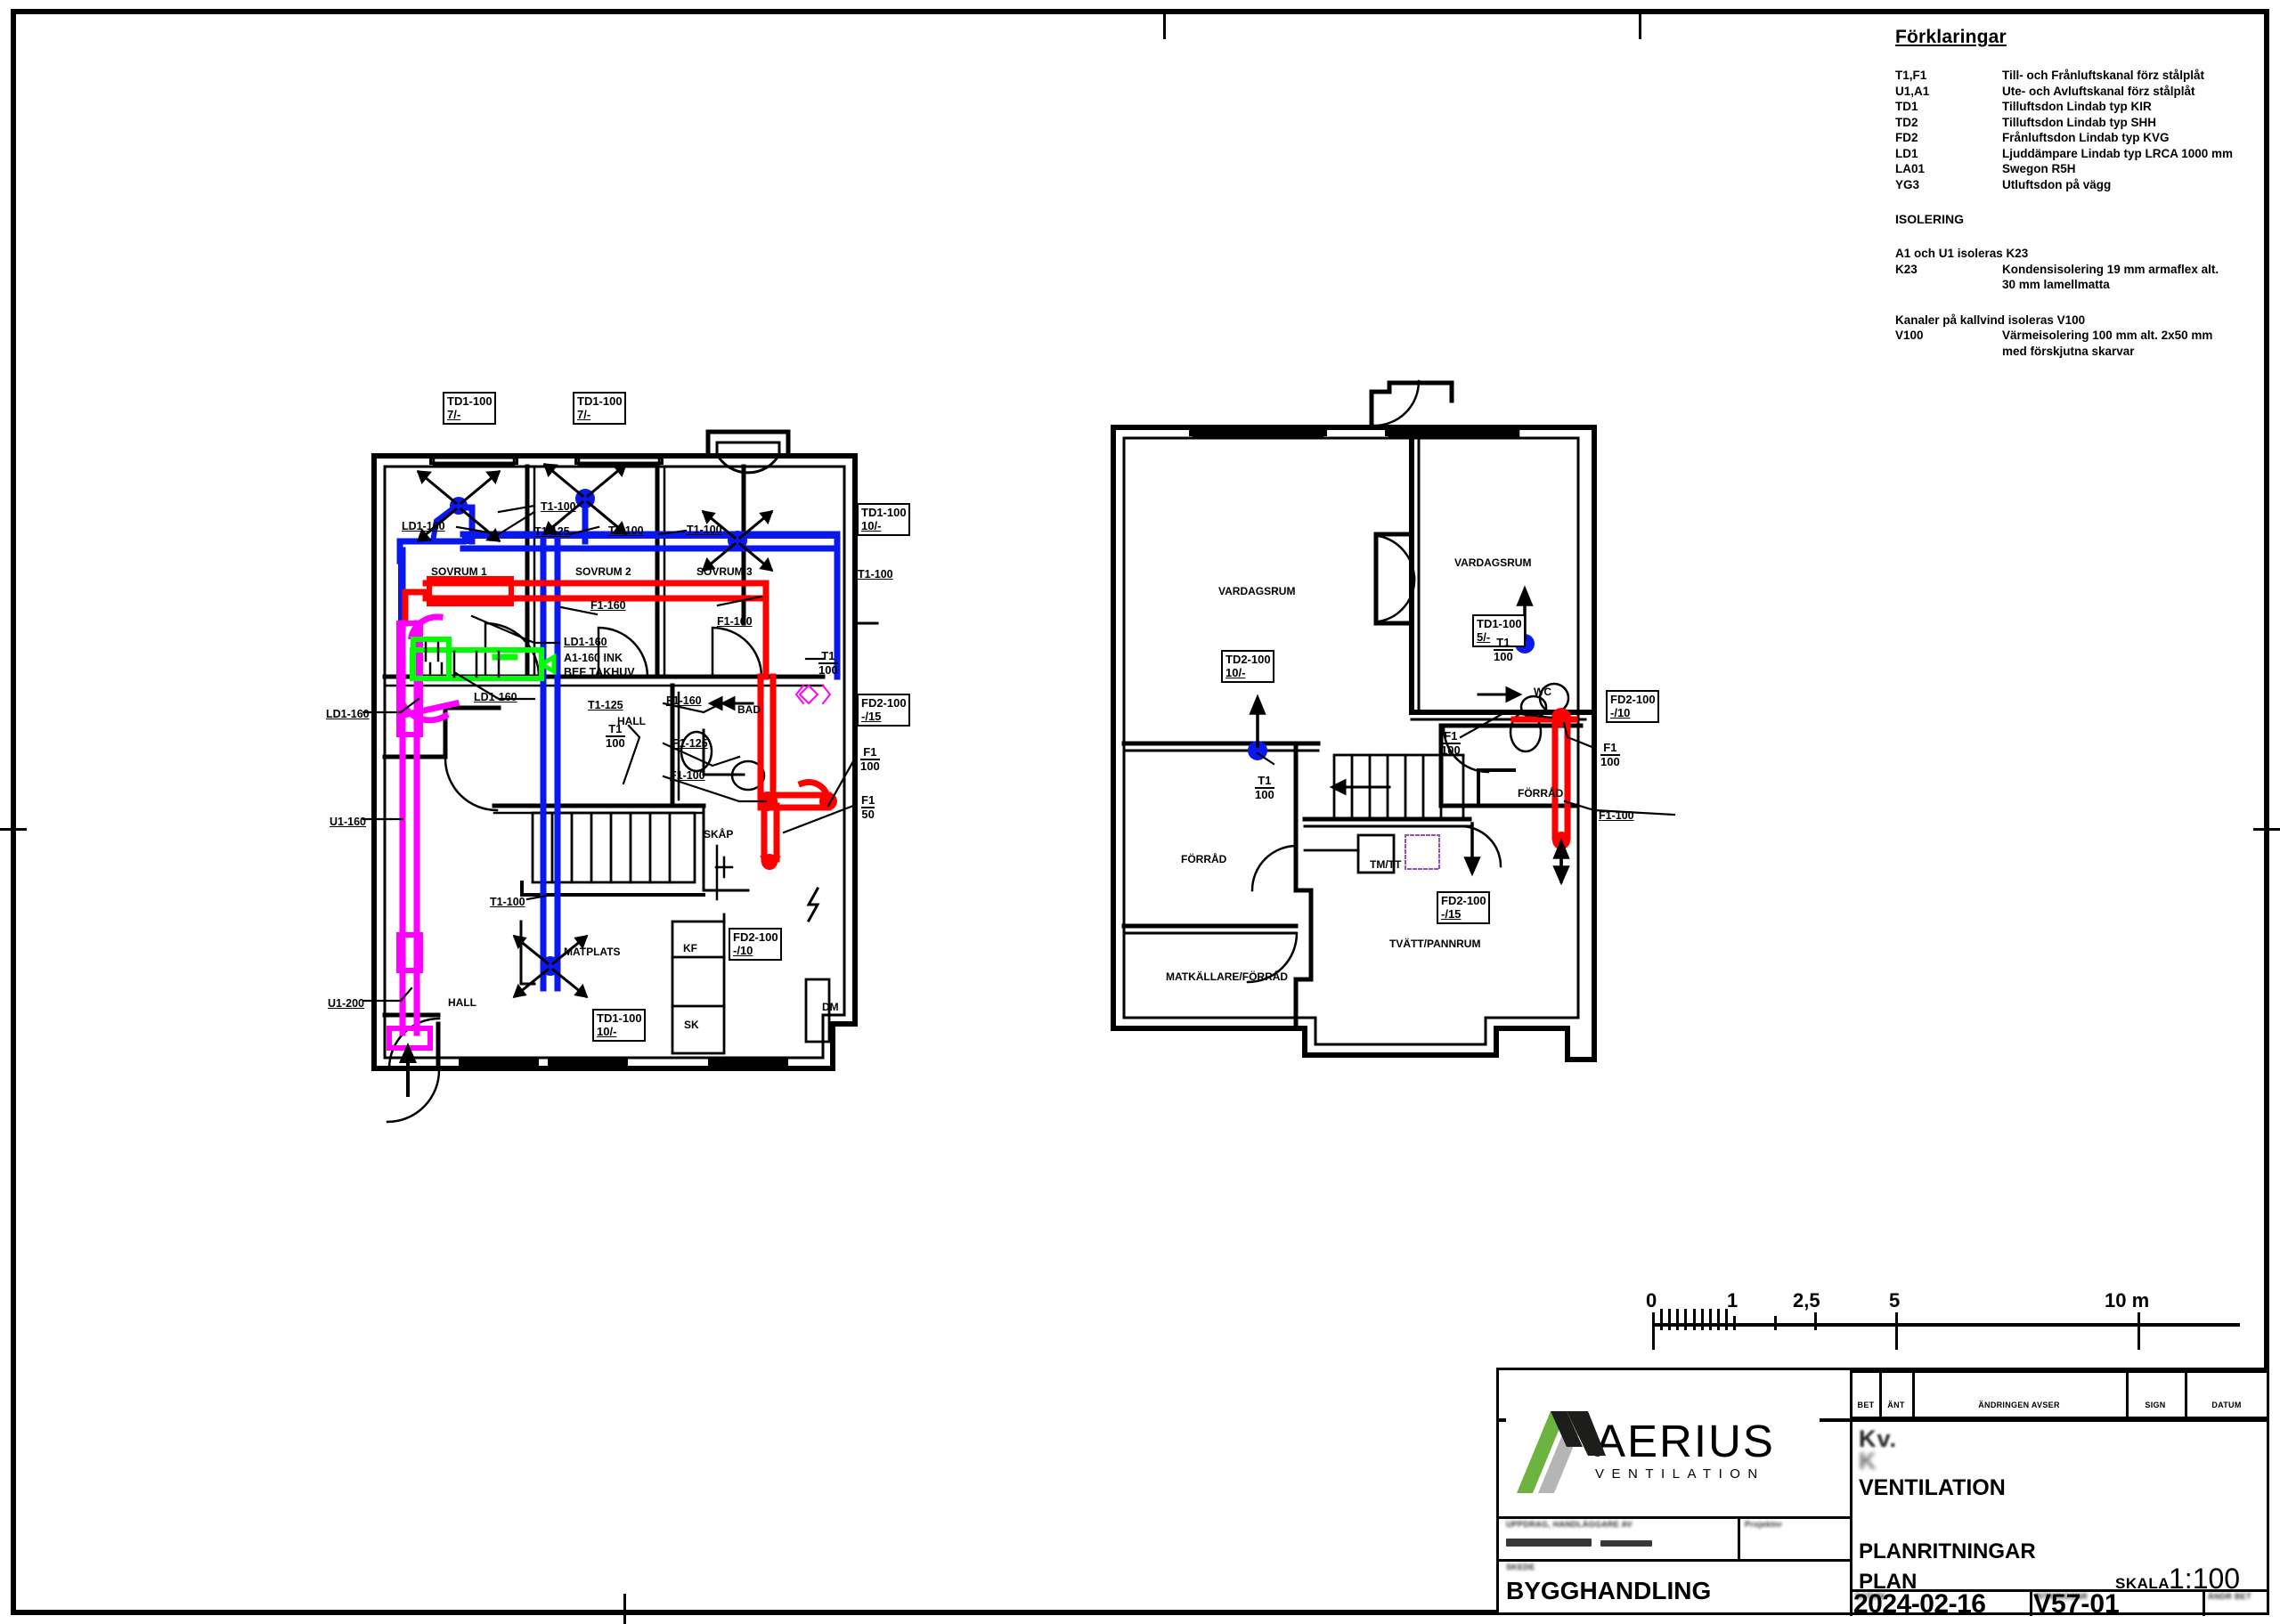 Image resolution: width=2280 pixels, height=1624 pixels. What do you see at coordinates (1896, 1405) in the screenshot?
I see `rev-header-ant: ÄNT` at bounding box center [1896, 1405].